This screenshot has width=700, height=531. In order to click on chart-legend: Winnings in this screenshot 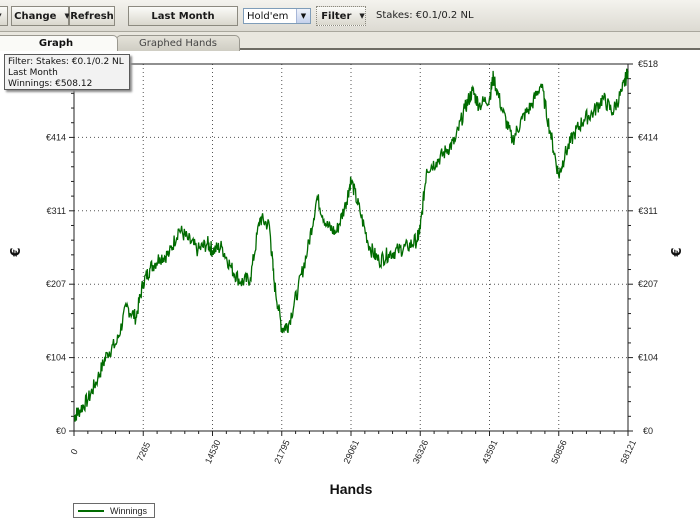, I will do `click(114, 510)`.